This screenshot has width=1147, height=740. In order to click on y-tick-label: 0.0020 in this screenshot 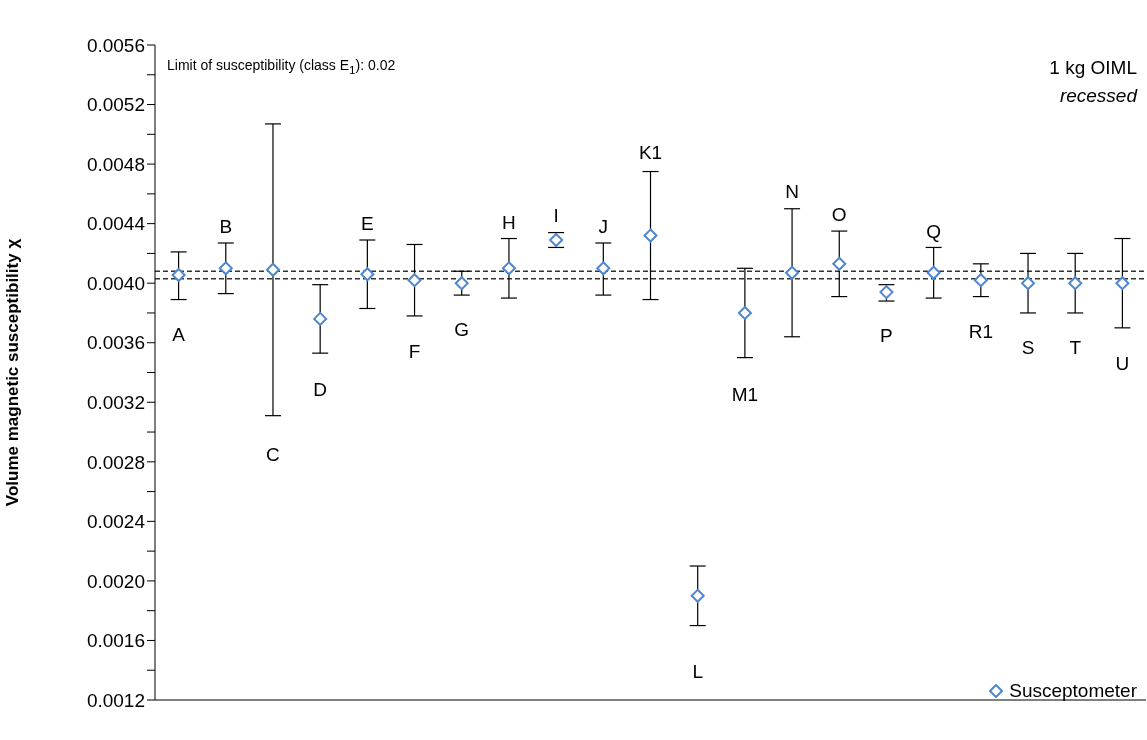, I will do `click(115, 581)`.